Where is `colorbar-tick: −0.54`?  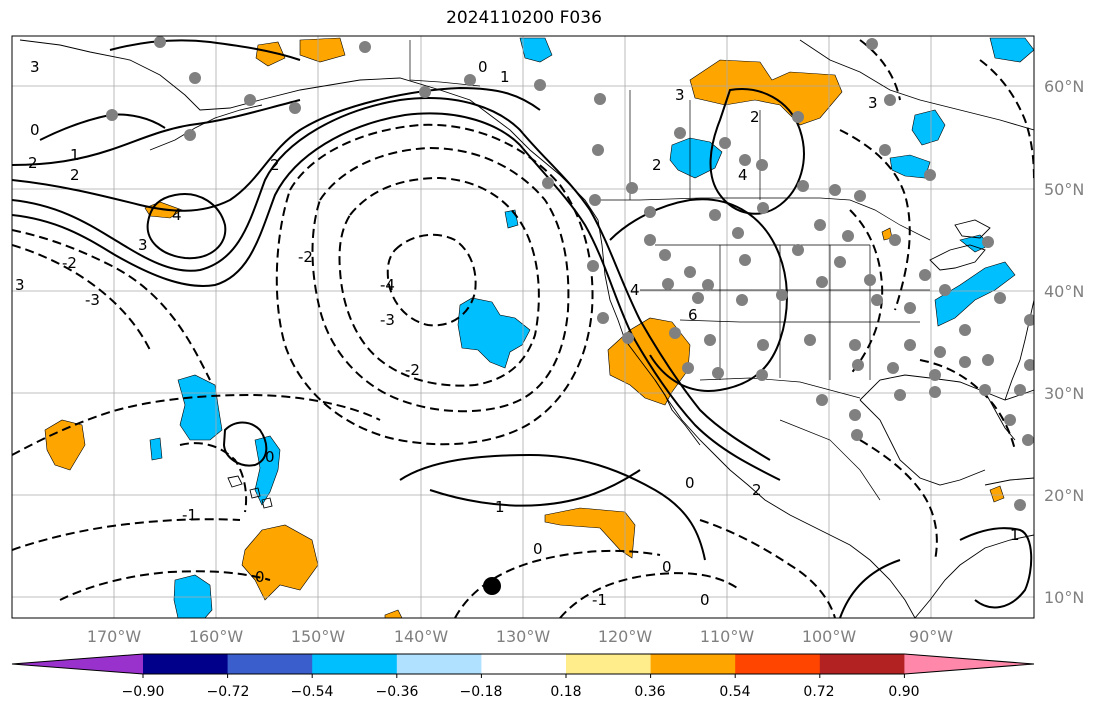
colorbar-tick: −0.54 is located at coordinates (312, 692).